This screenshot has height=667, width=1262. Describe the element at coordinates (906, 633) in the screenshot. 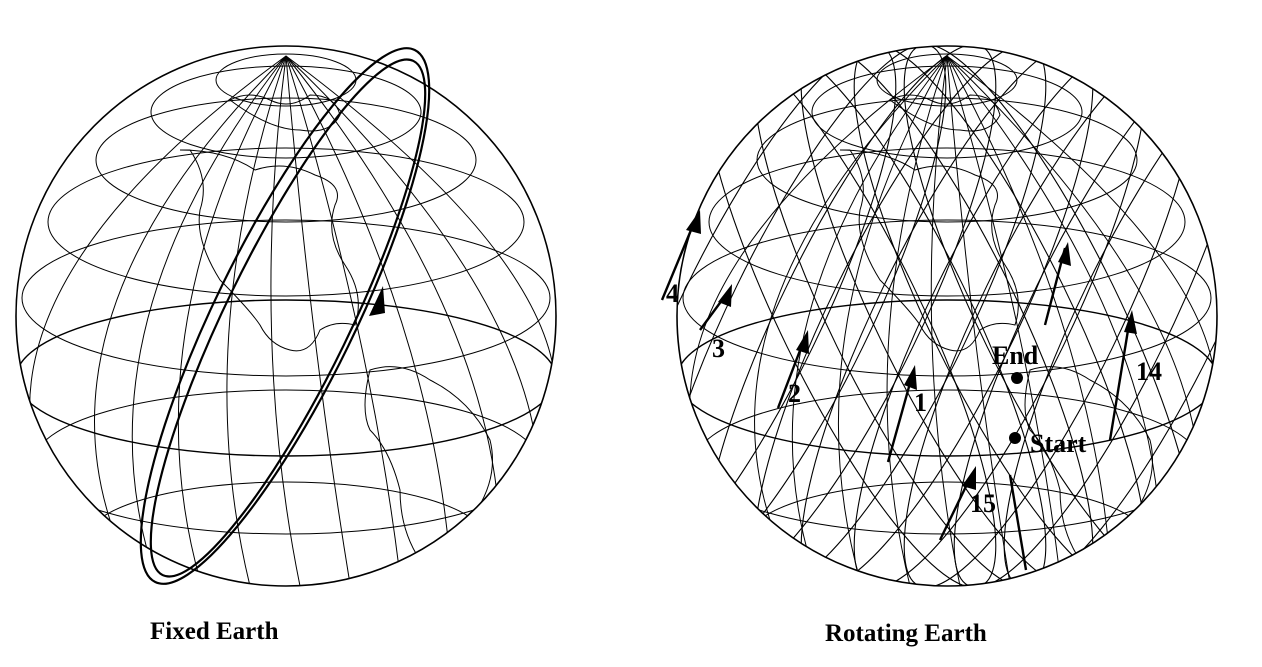

I see `caption-rotating-earth: Rotating Earth` at that location.